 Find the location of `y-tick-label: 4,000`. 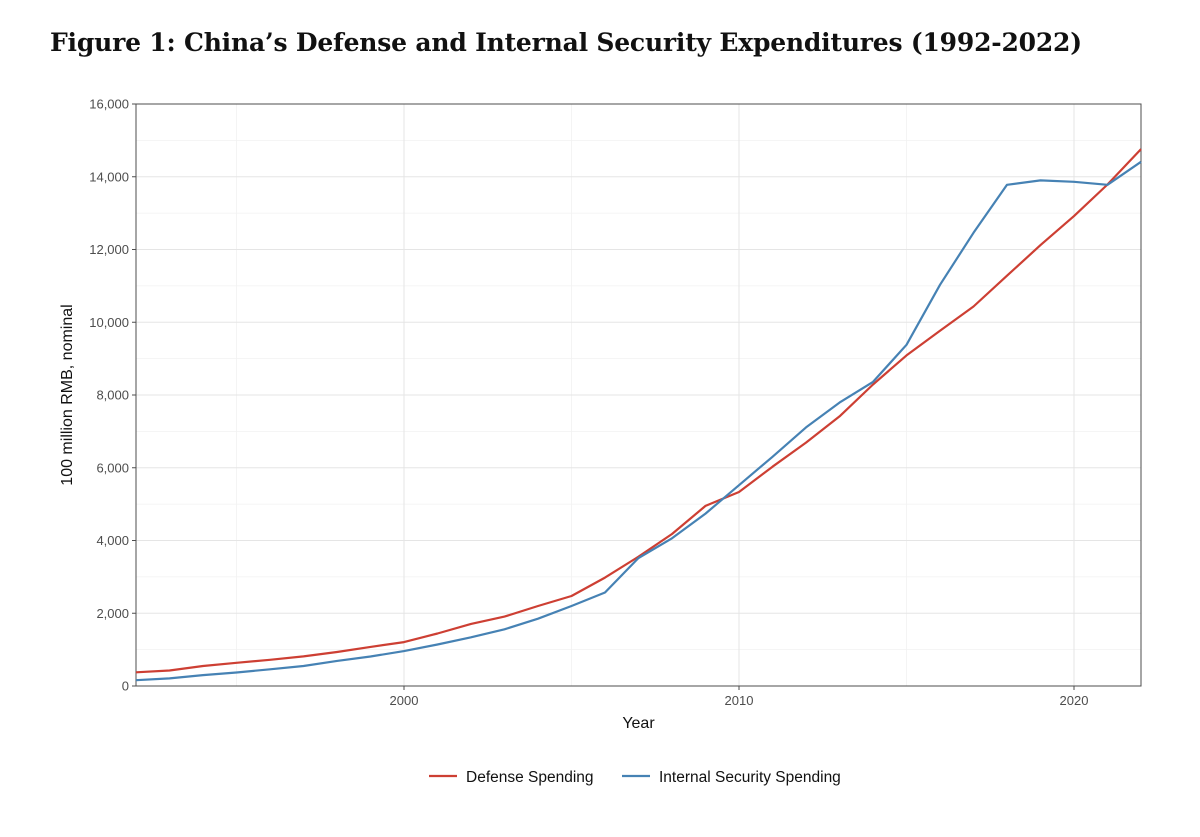

y-tick-label: 4,000 is located at coordinates (112, 540).